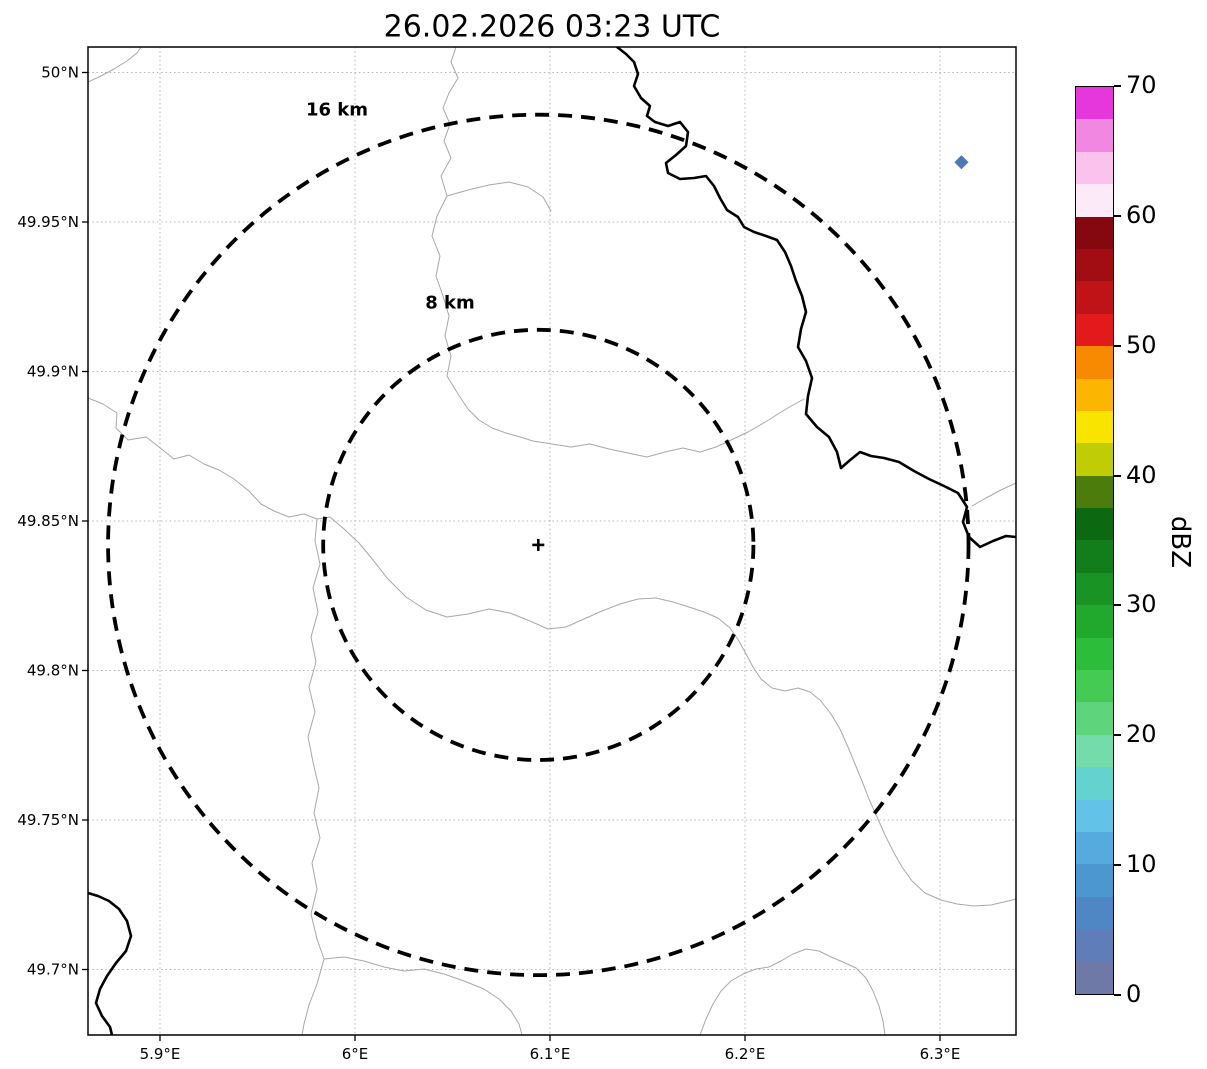  What do you see at coordinates (1141, 214) in the screenshot?
I see `colorbar-tick-label: 60` at bounding box center [1141, 214].